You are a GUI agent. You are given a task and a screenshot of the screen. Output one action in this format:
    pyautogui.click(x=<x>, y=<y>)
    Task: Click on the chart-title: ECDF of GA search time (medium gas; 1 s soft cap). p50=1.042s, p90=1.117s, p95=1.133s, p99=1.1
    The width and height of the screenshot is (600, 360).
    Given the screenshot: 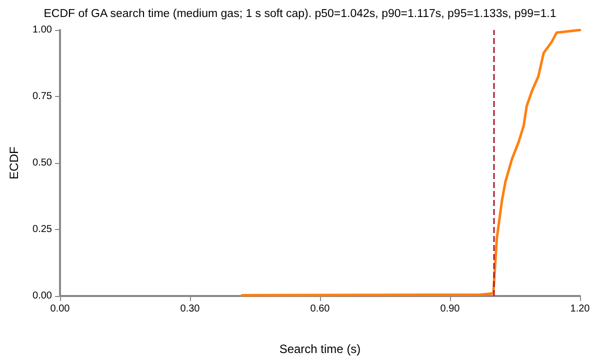 What is the action you would take?
    pyautogui.click(x=300, y=14)
    